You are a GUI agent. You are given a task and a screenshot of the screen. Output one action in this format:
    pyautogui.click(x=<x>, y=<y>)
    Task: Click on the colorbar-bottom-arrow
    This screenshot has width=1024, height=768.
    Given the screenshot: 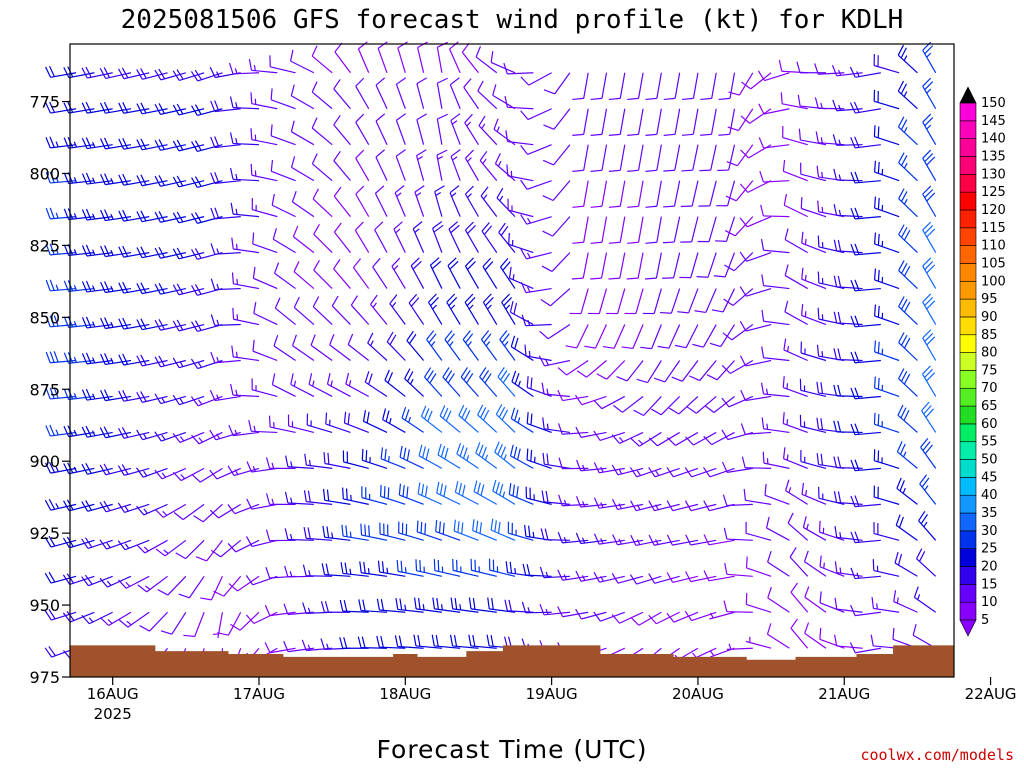 What is the action you would take?
    pyautogui.click(x=968, y=628)
    